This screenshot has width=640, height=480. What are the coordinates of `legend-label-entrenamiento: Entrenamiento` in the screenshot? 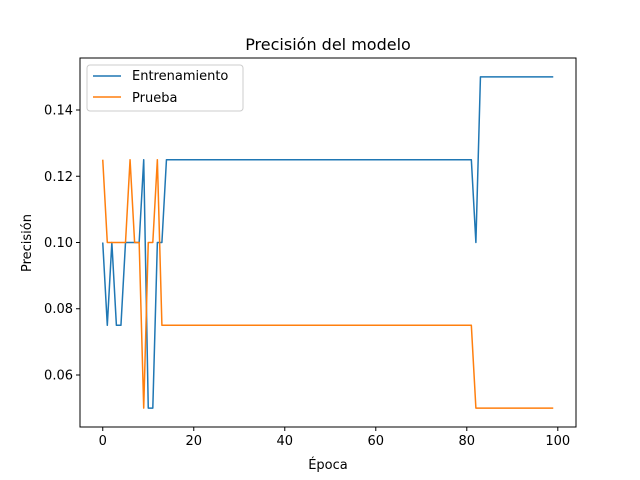 It's located at (180, 76).